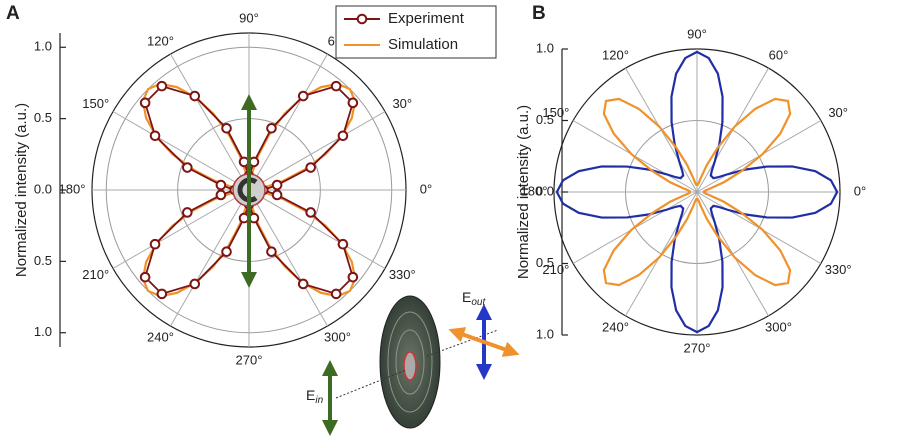  I want to click on disk-ring, so click(410, 362).